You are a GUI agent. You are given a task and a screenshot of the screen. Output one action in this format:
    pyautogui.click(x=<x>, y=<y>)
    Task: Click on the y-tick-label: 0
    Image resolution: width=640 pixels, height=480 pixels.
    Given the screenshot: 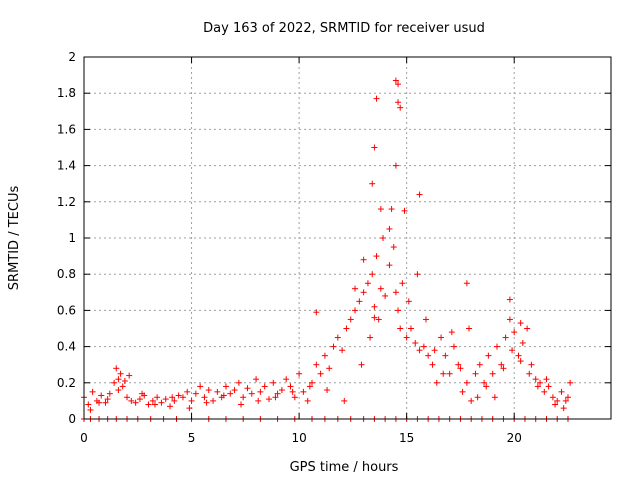 What is the action you would take?
    pyautogui.click(x=72, y=419)
    